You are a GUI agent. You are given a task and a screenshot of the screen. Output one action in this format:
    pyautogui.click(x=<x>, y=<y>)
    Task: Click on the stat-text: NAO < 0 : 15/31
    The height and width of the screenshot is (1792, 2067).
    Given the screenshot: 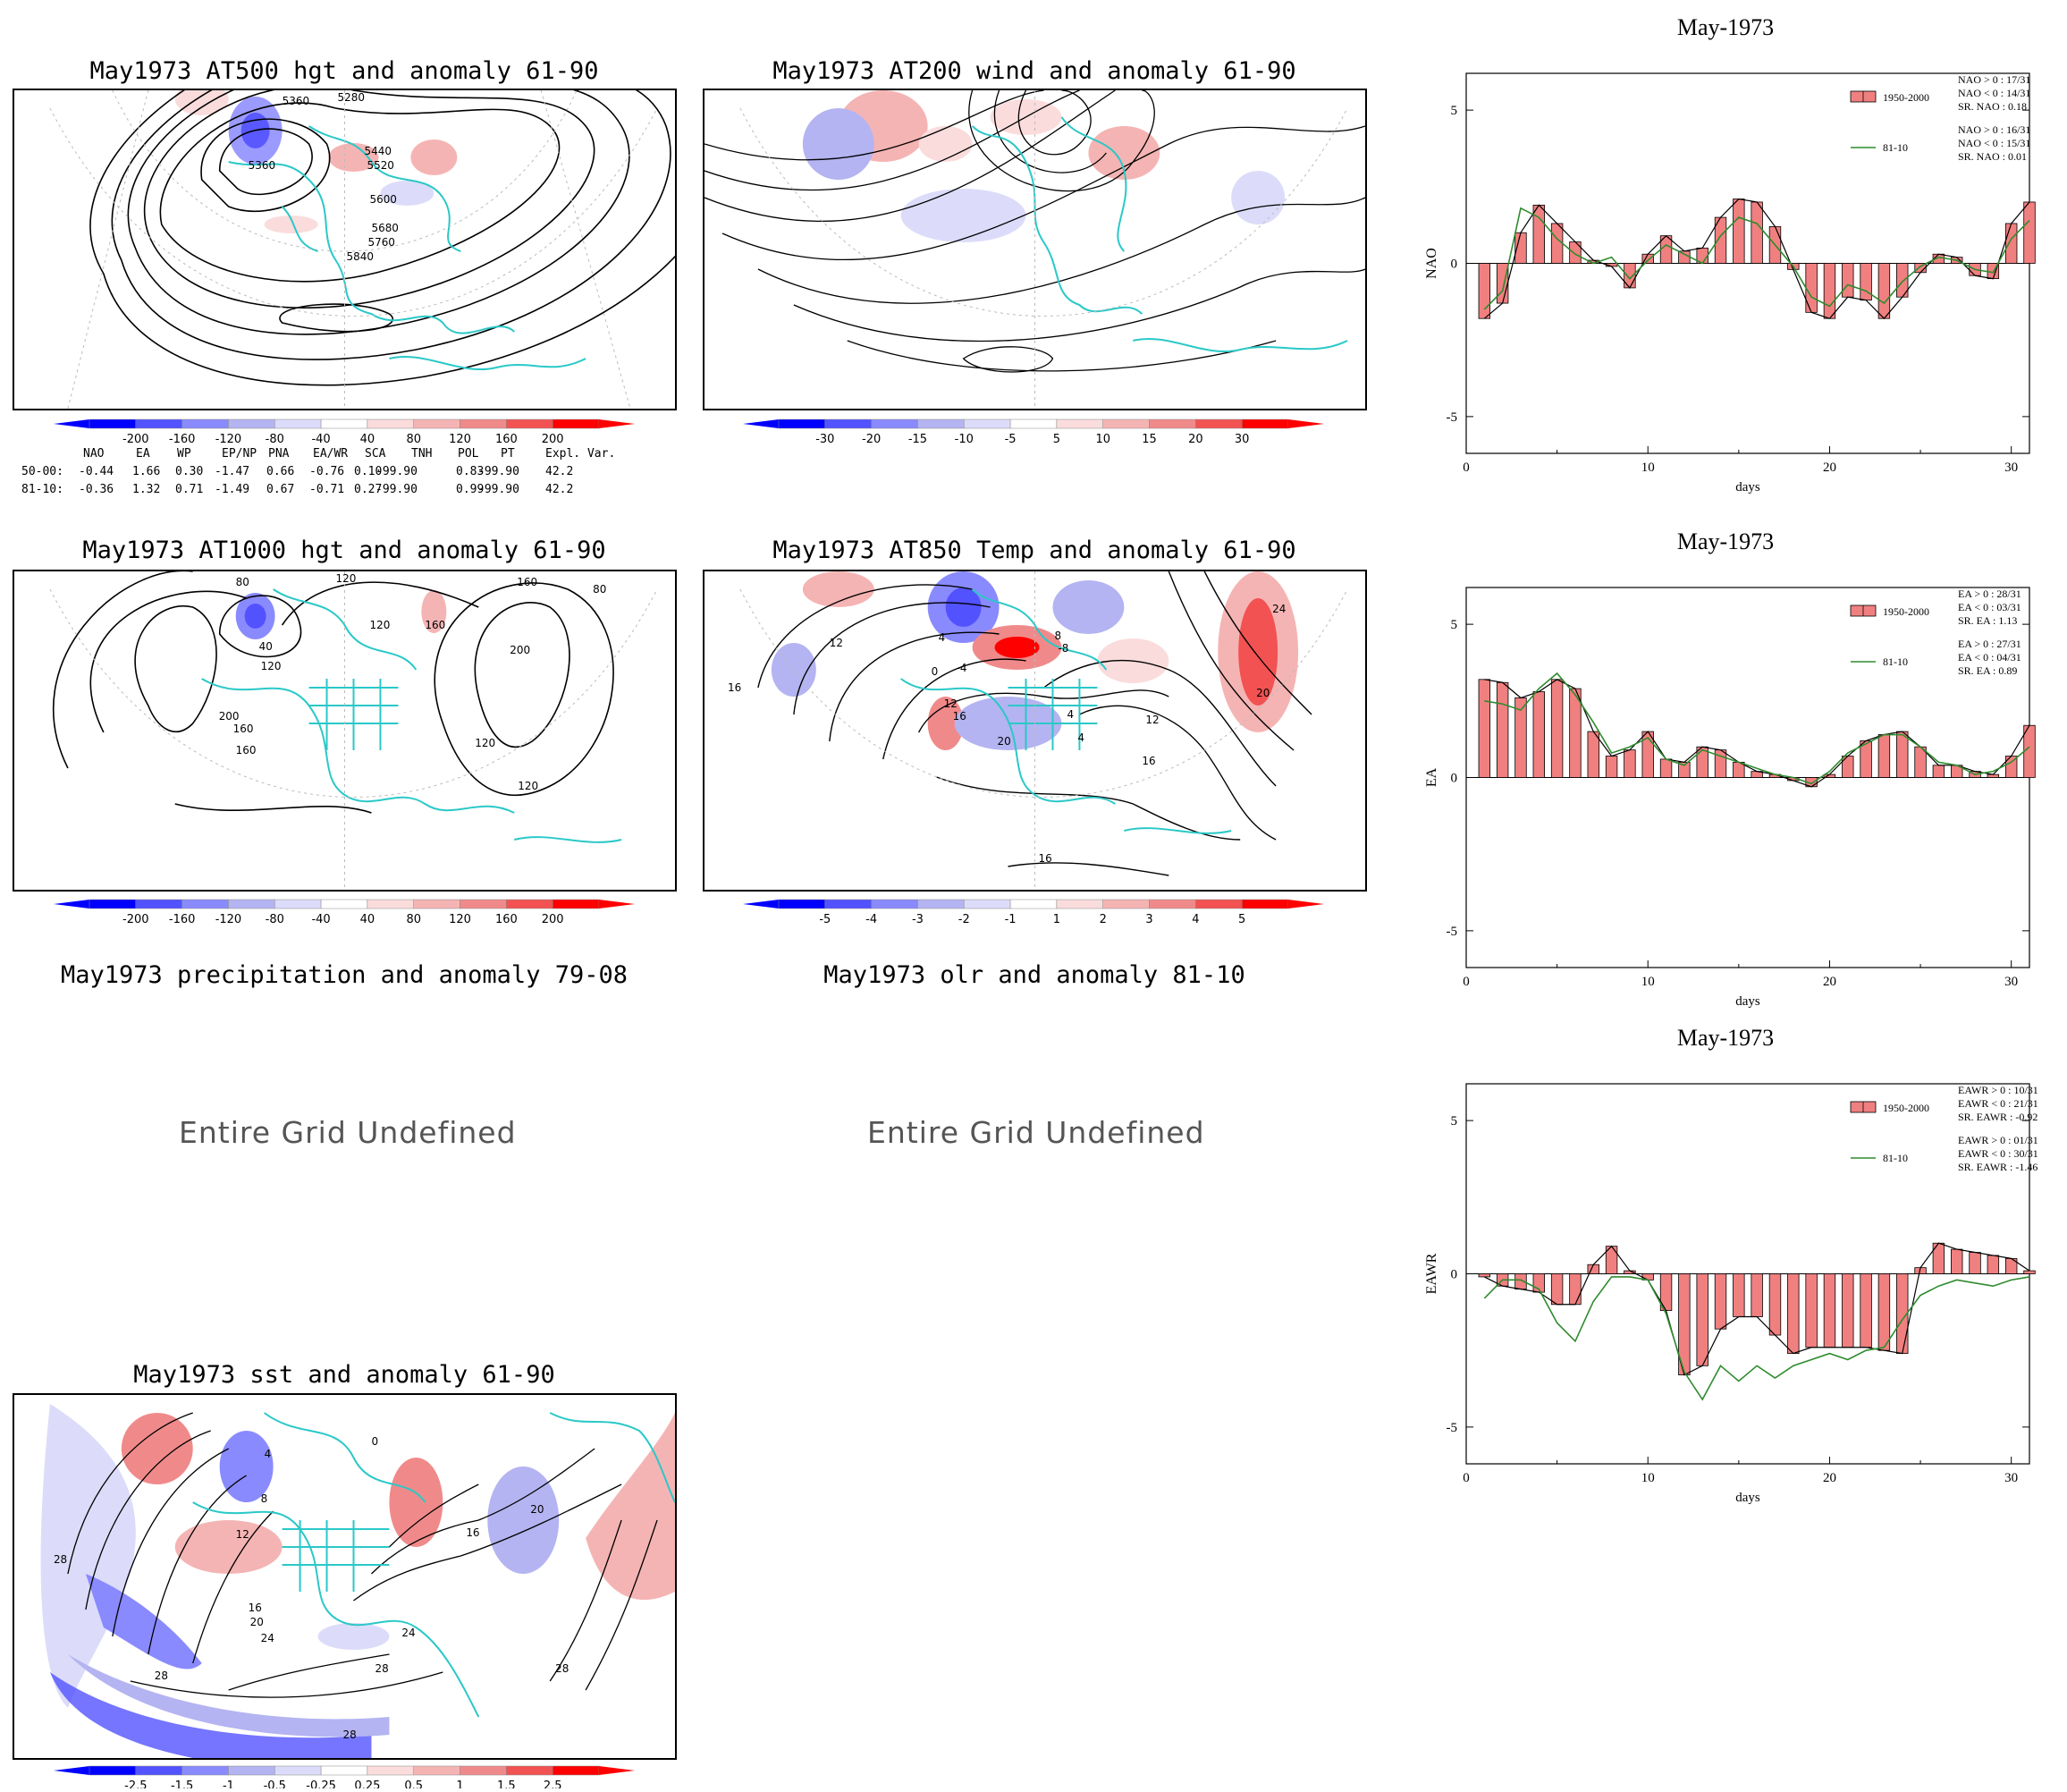 What is the action you would take?
    pyautogui.click(x=1994, y=143)
    